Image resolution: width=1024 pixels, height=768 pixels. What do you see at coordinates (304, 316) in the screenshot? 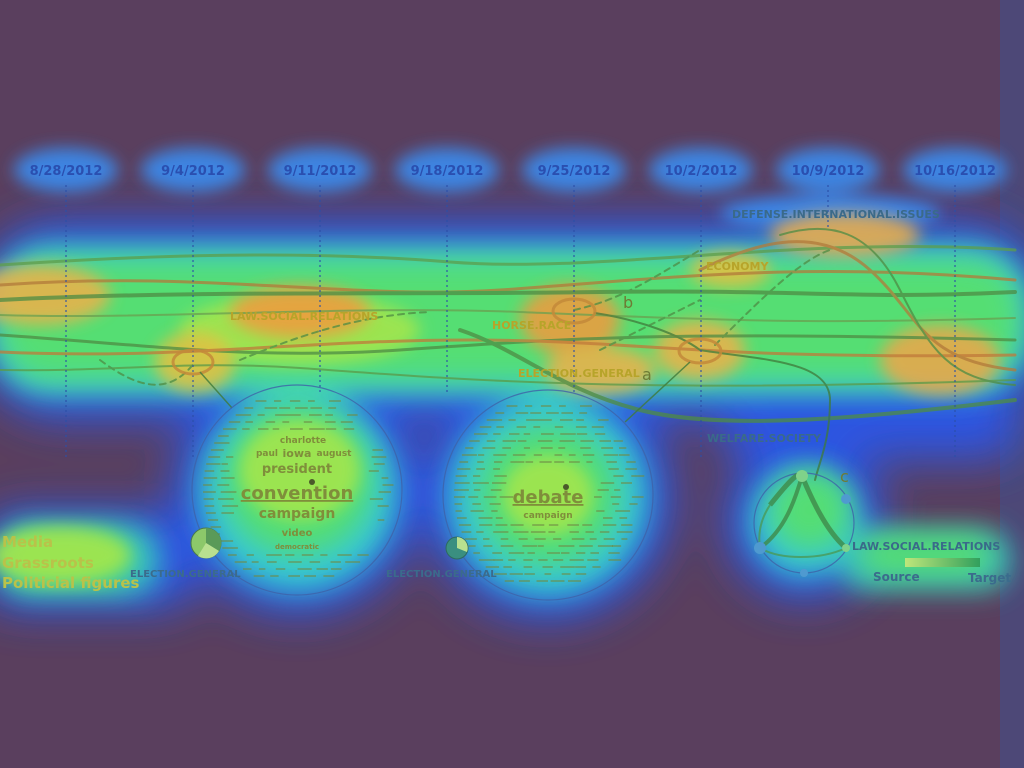
I see `topic-law: LAW.SOCIAL.RELATIONS` at bounding box center [304, 316].